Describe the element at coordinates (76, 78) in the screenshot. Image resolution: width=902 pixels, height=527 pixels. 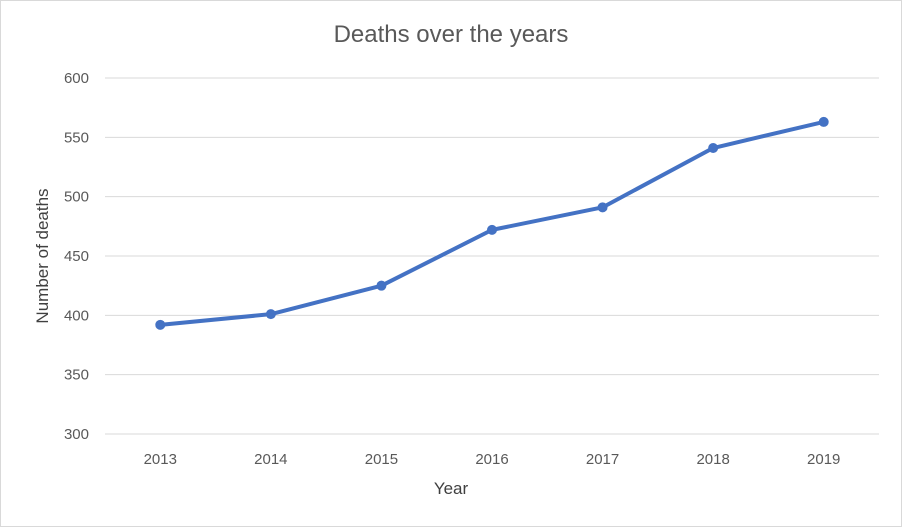
I see `y-tick-label: 600` at that location.